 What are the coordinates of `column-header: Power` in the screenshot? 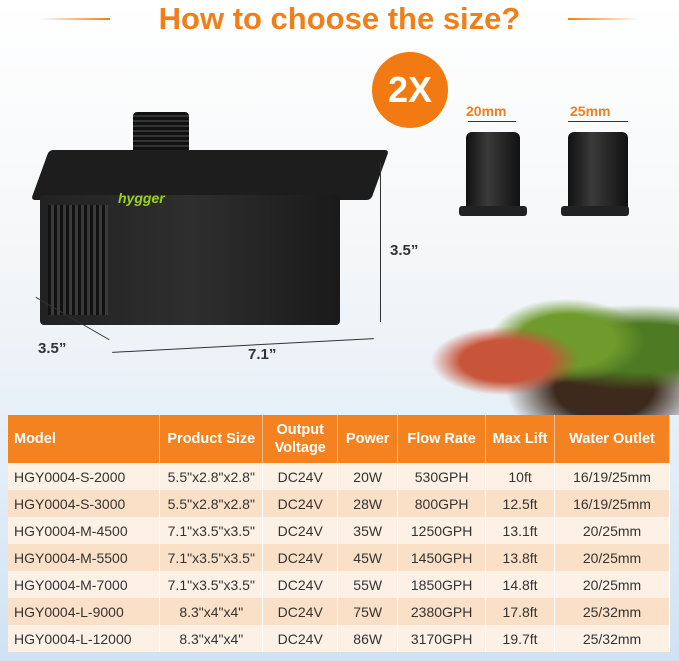 It's located at (368, 439).